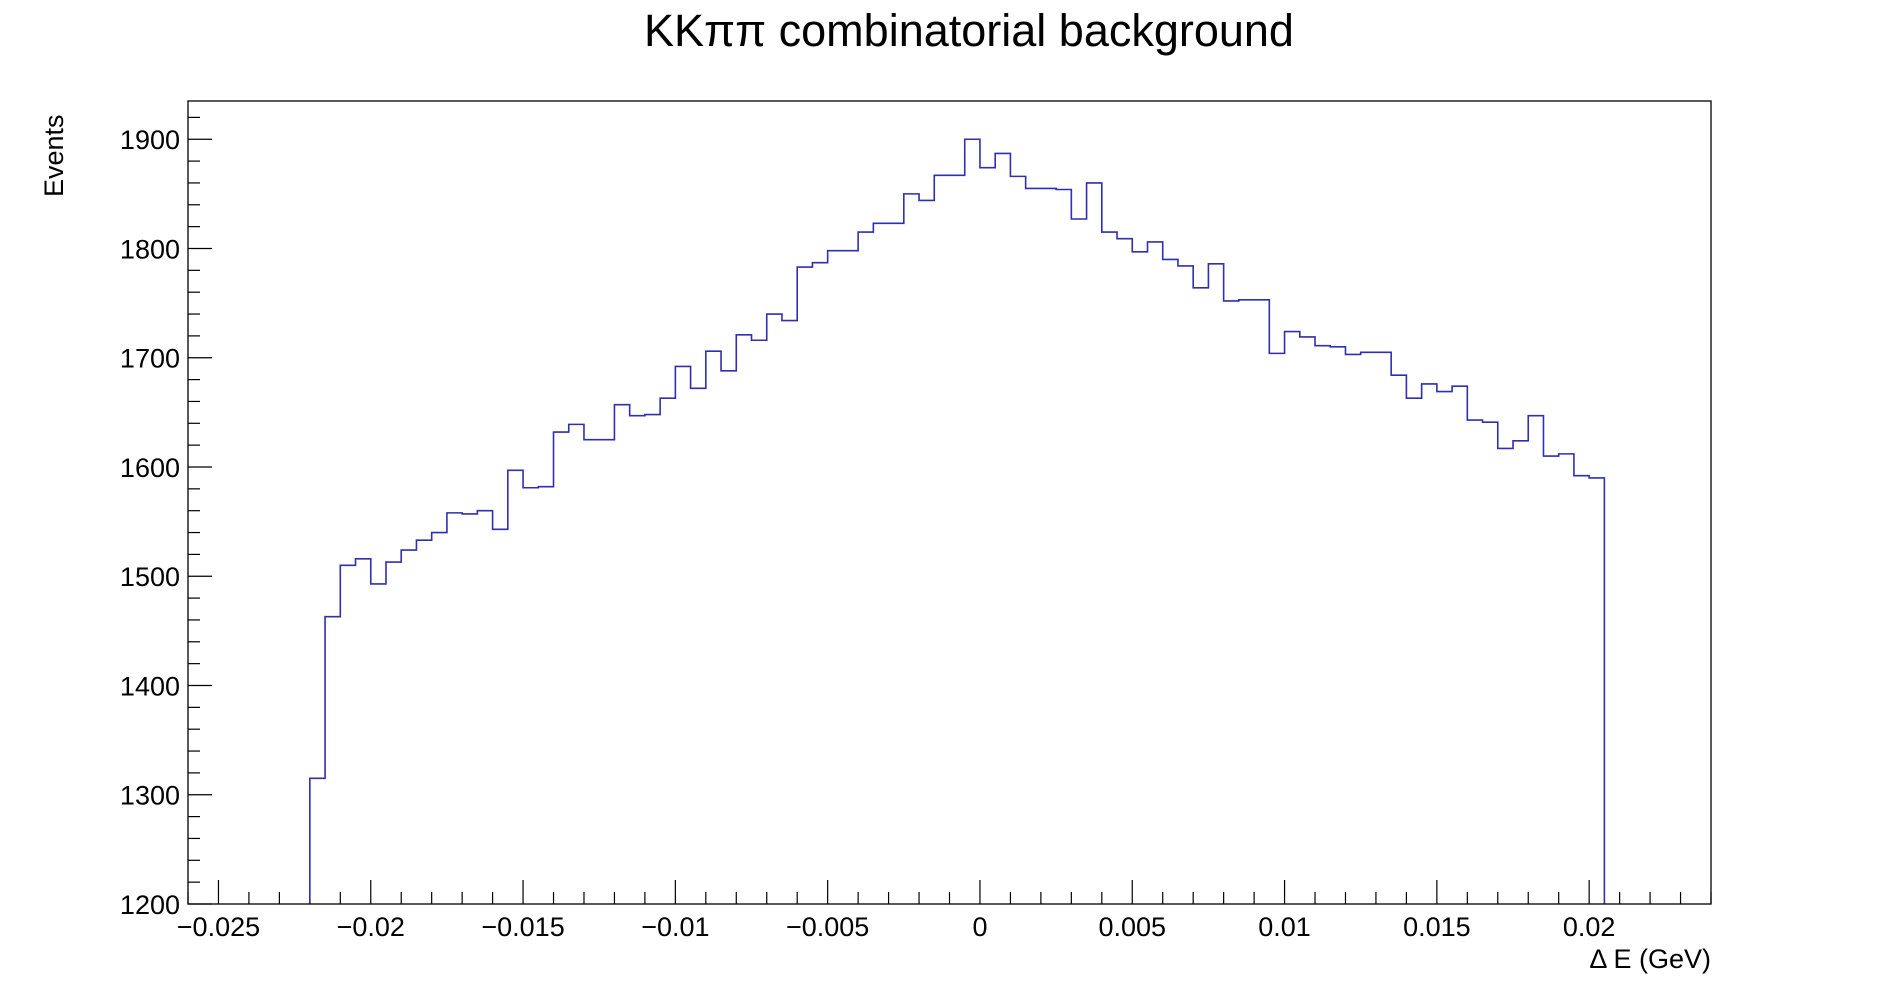 The image size is (1878, 992). Describe the element at coordinates (166, 518) in the screenshot. I see `y-axis: 1200 1300 1400 1500 1600 1700 1800 1900` at that location.